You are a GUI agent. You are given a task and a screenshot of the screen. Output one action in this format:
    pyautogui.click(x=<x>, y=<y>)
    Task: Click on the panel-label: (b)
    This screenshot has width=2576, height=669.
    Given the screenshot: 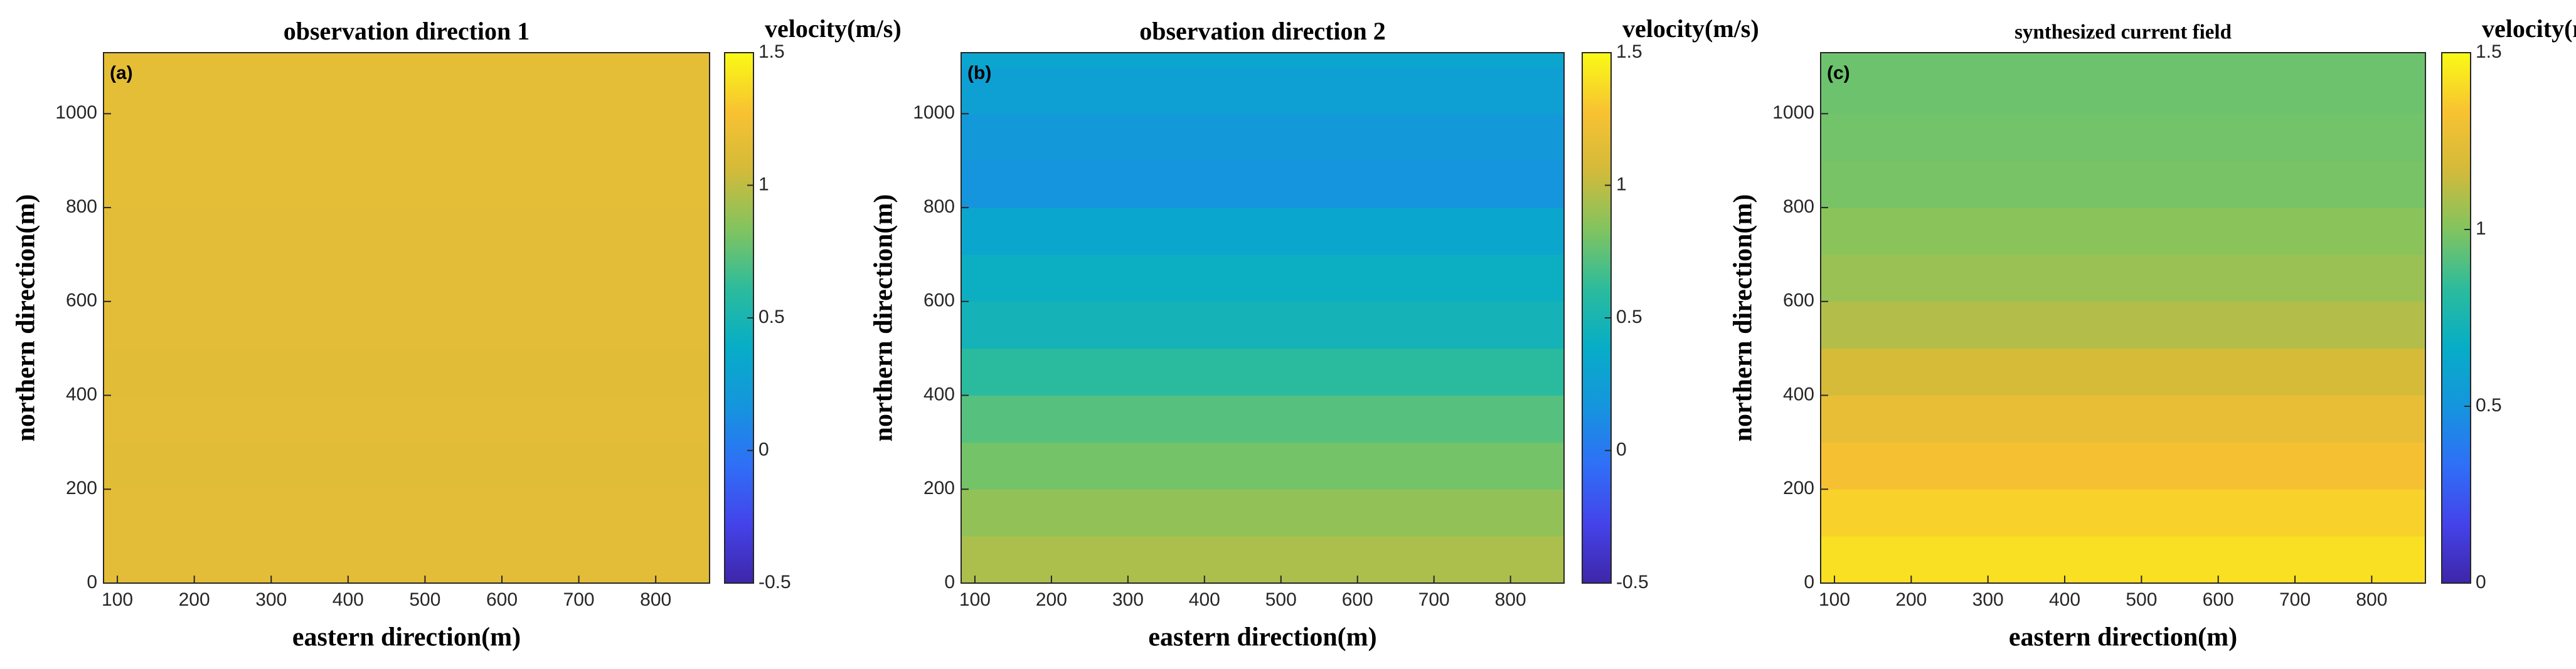 What is the action you would take?
    pyautogui.click(x=979, y=73)
    